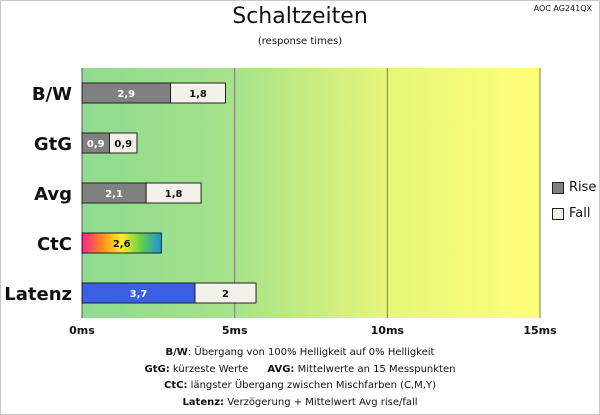 This screenshot has height=415, width=600. I want to click on legend-fall-swatch, so click(558, 213).